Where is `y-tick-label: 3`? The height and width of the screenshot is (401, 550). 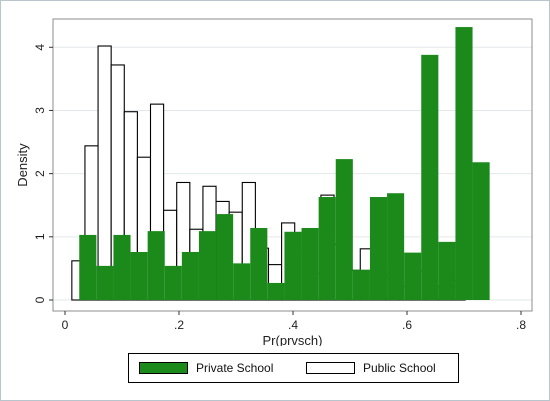 y-tick-label: 3 is located at coordinates (40, 110).